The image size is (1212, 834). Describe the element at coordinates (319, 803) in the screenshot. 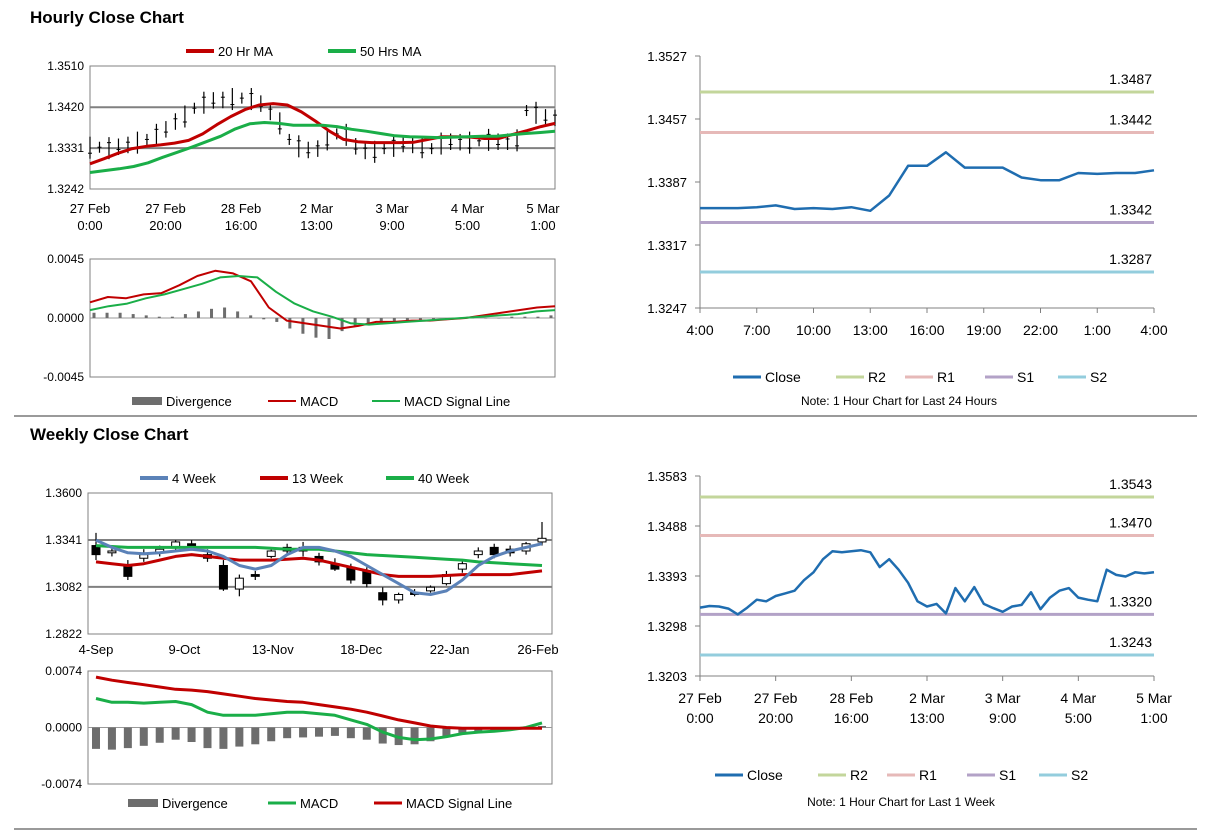

I see `legend-macd-label: MACD` at that location.